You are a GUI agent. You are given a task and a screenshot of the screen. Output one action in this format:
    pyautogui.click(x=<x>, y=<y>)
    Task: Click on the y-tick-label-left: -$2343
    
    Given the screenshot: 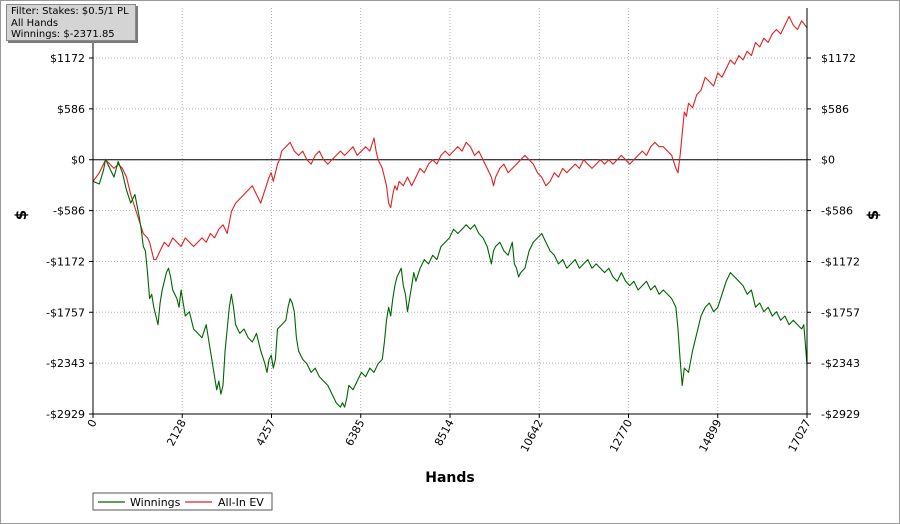 What is the action you would take?
    pyautogui.click(x=65, y=363)
    